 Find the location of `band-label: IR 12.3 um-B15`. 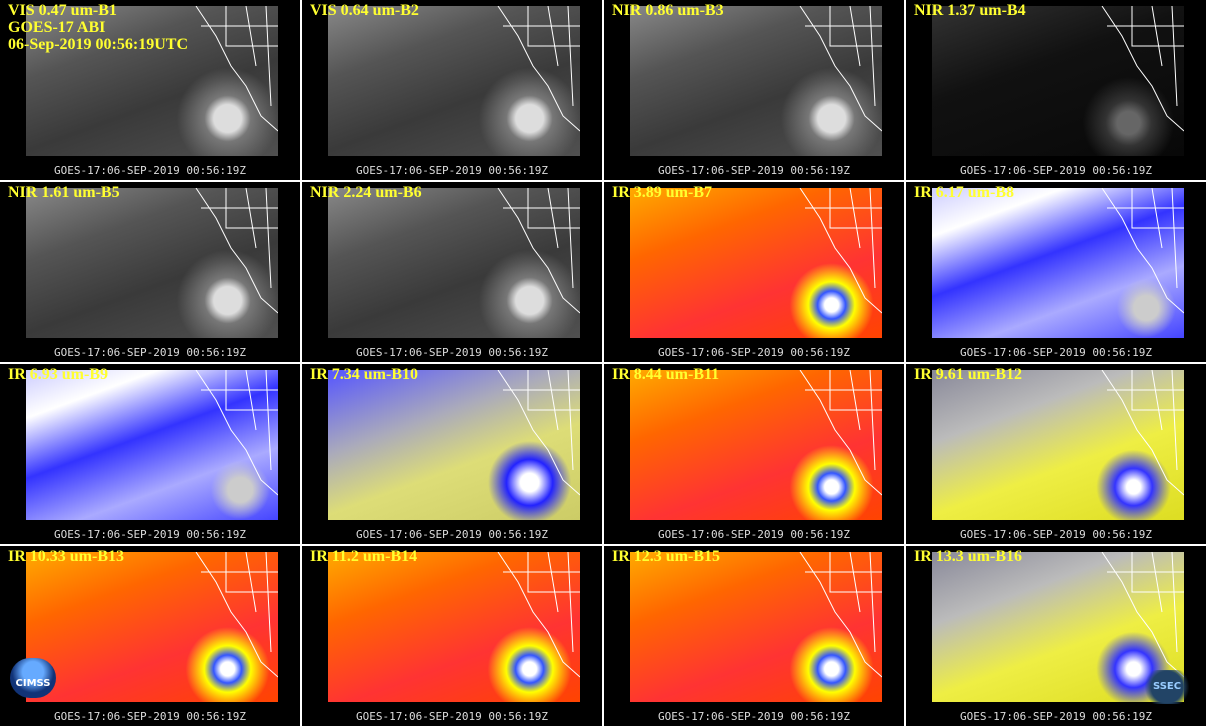

band-label: IR 12.3 um-B15 is located at coordinates (666, 556).